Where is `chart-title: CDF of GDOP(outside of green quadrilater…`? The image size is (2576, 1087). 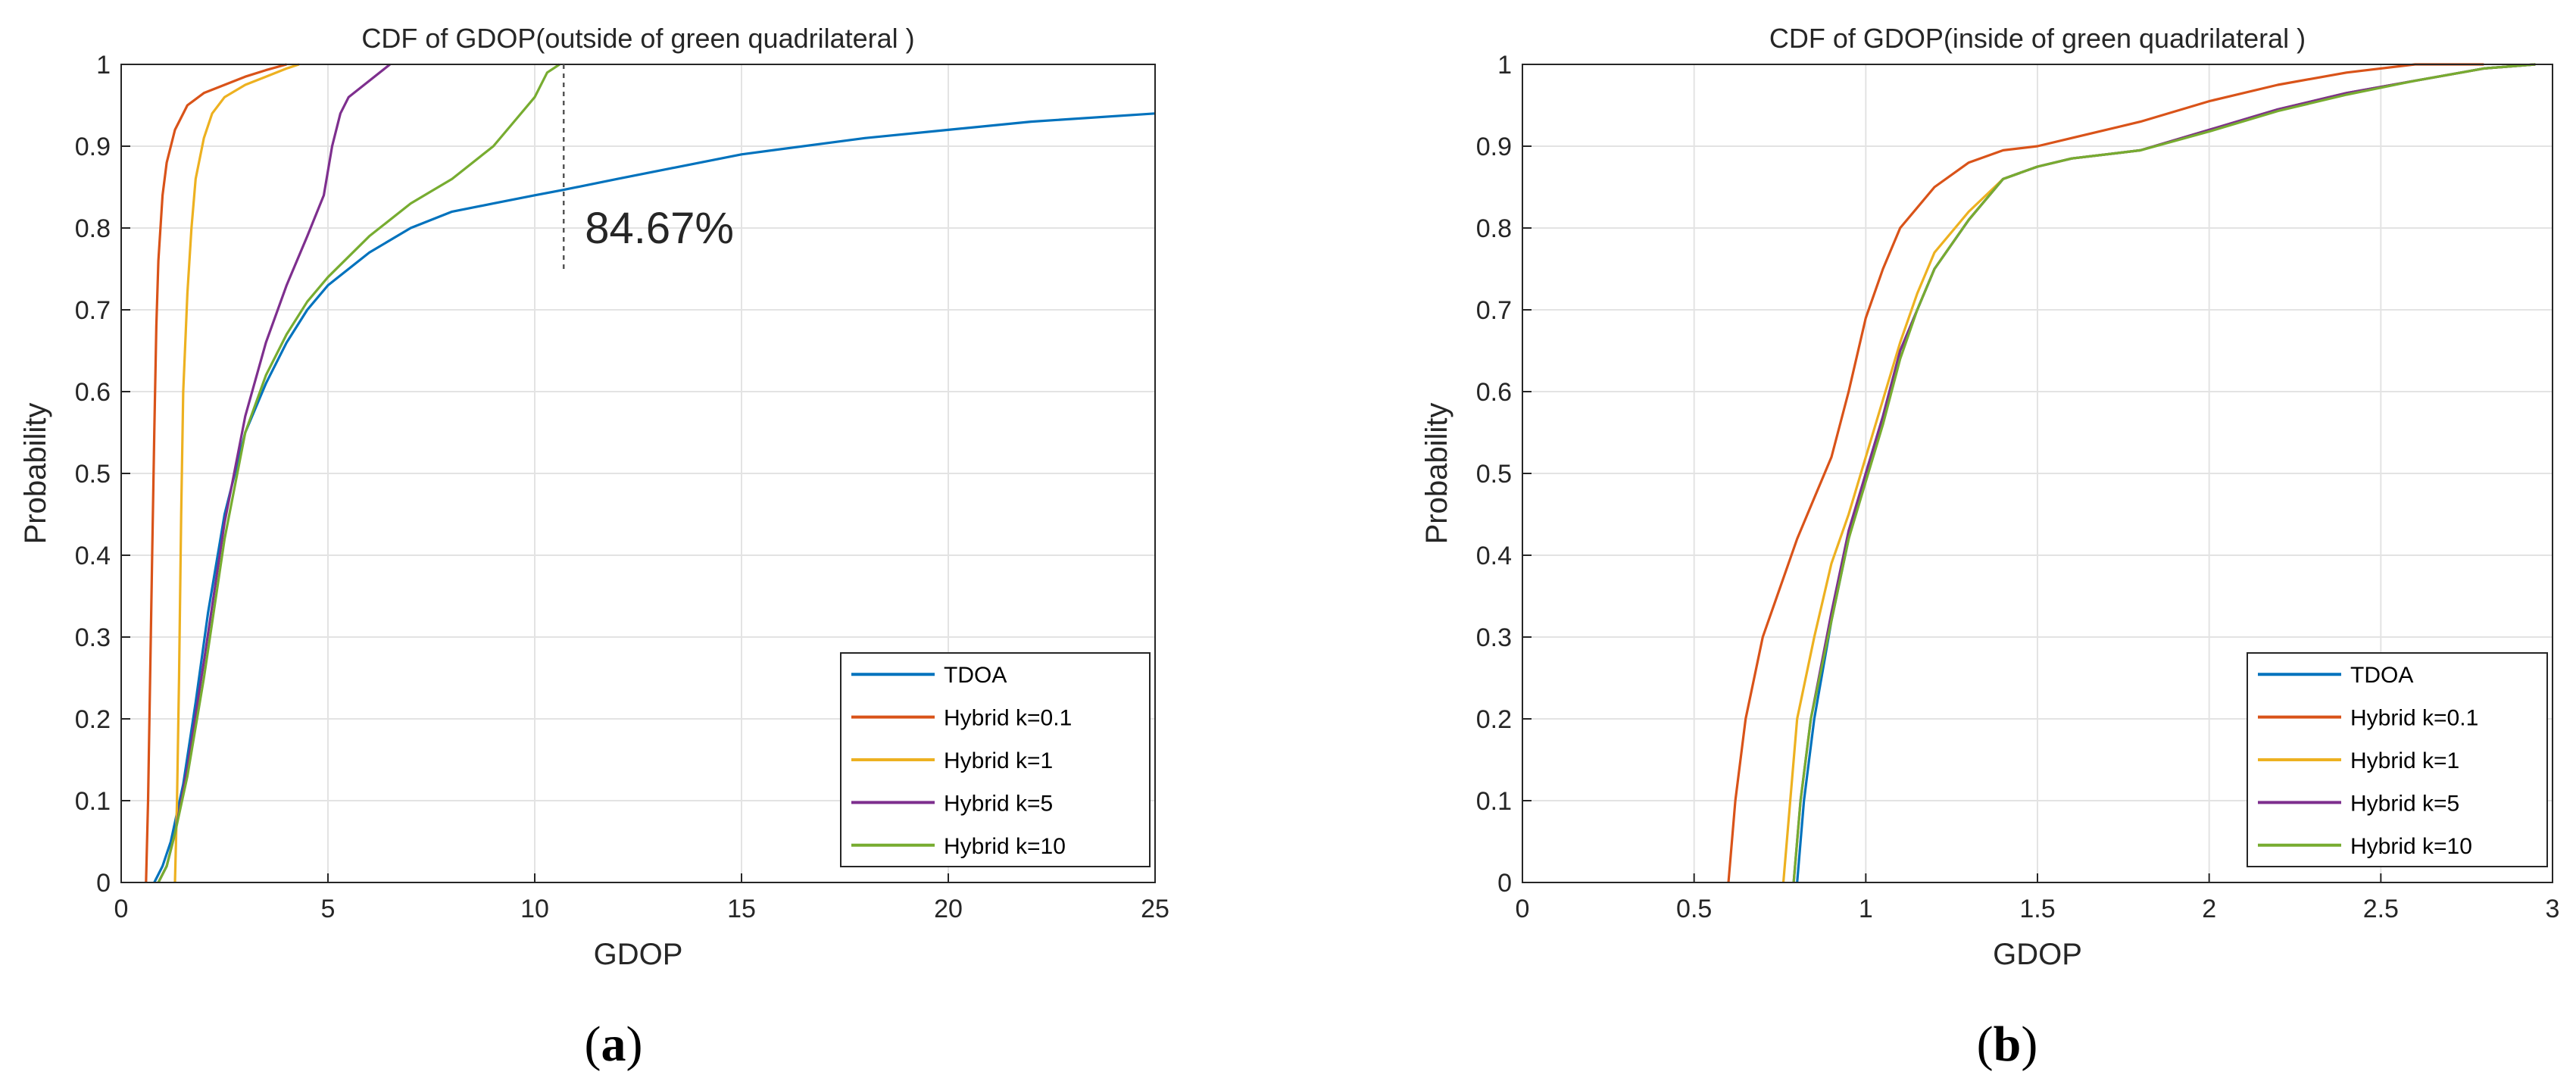 chart-title: CDF of GDOP(outside of green quadrilater… is located at coordinates (638, 39).